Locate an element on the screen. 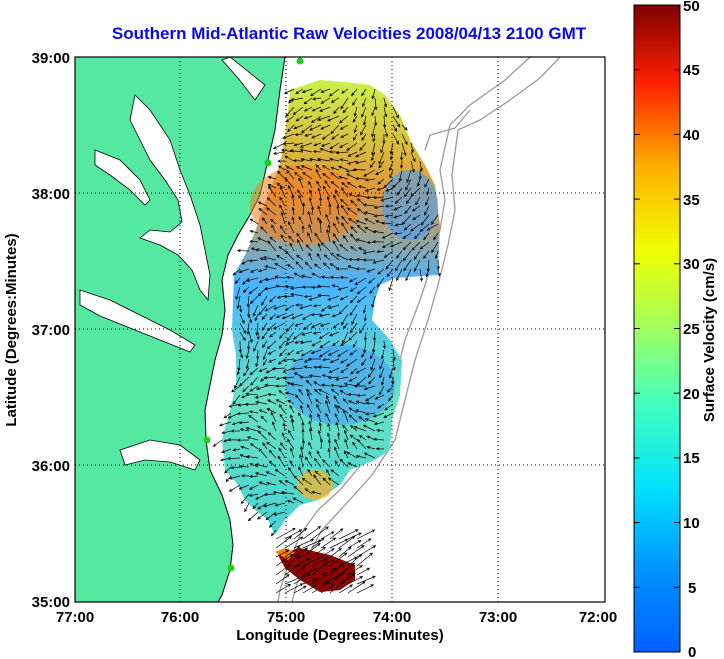 Image resolution: width=724 pixels, height=659 pixels. colorbar-tick-label: 50 is located at coordinates (691, 7).